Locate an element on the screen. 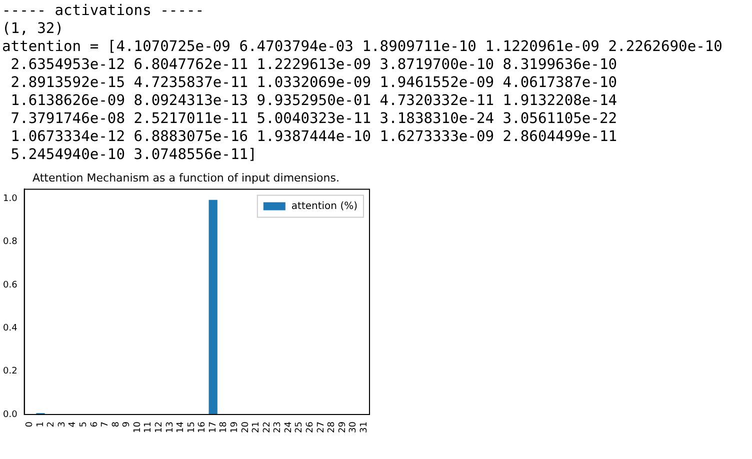 The height and width of the screenshot is (459, 752). x-tick-label: 14 is located at coordinates (181, 427).